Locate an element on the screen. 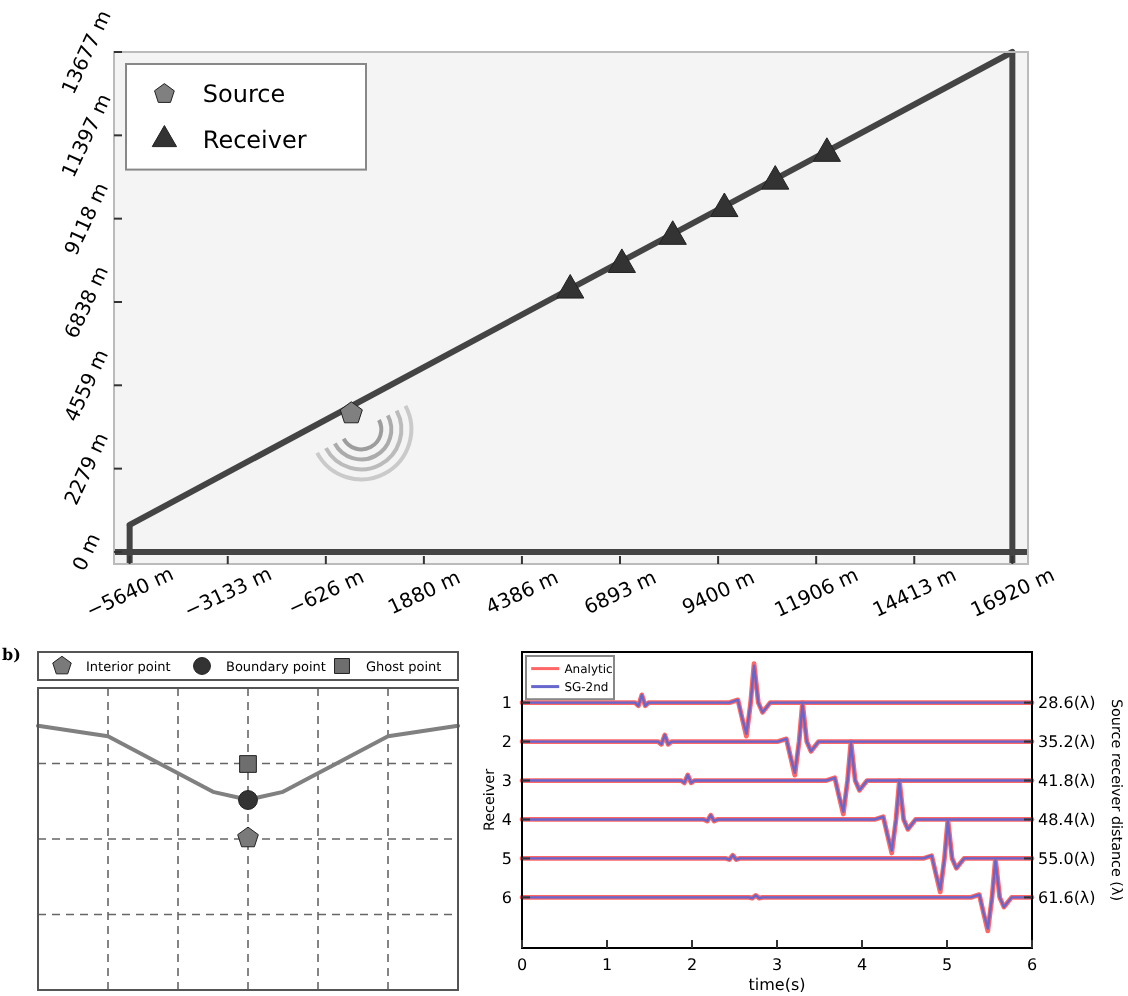 Image resolution: width=1128 pixels, height=996 pixels. x-tick-label: 4 is located at coordinates (862, 964).